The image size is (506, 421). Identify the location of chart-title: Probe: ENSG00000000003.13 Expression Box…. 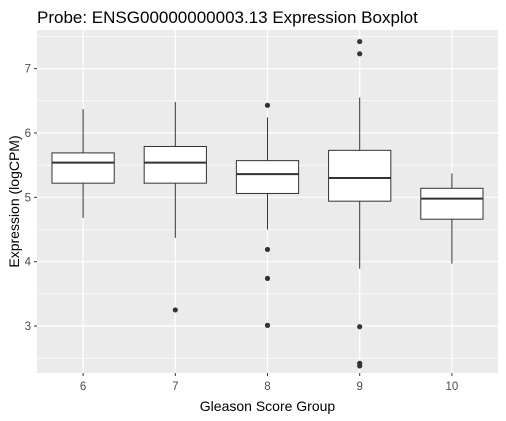
(227, 17).